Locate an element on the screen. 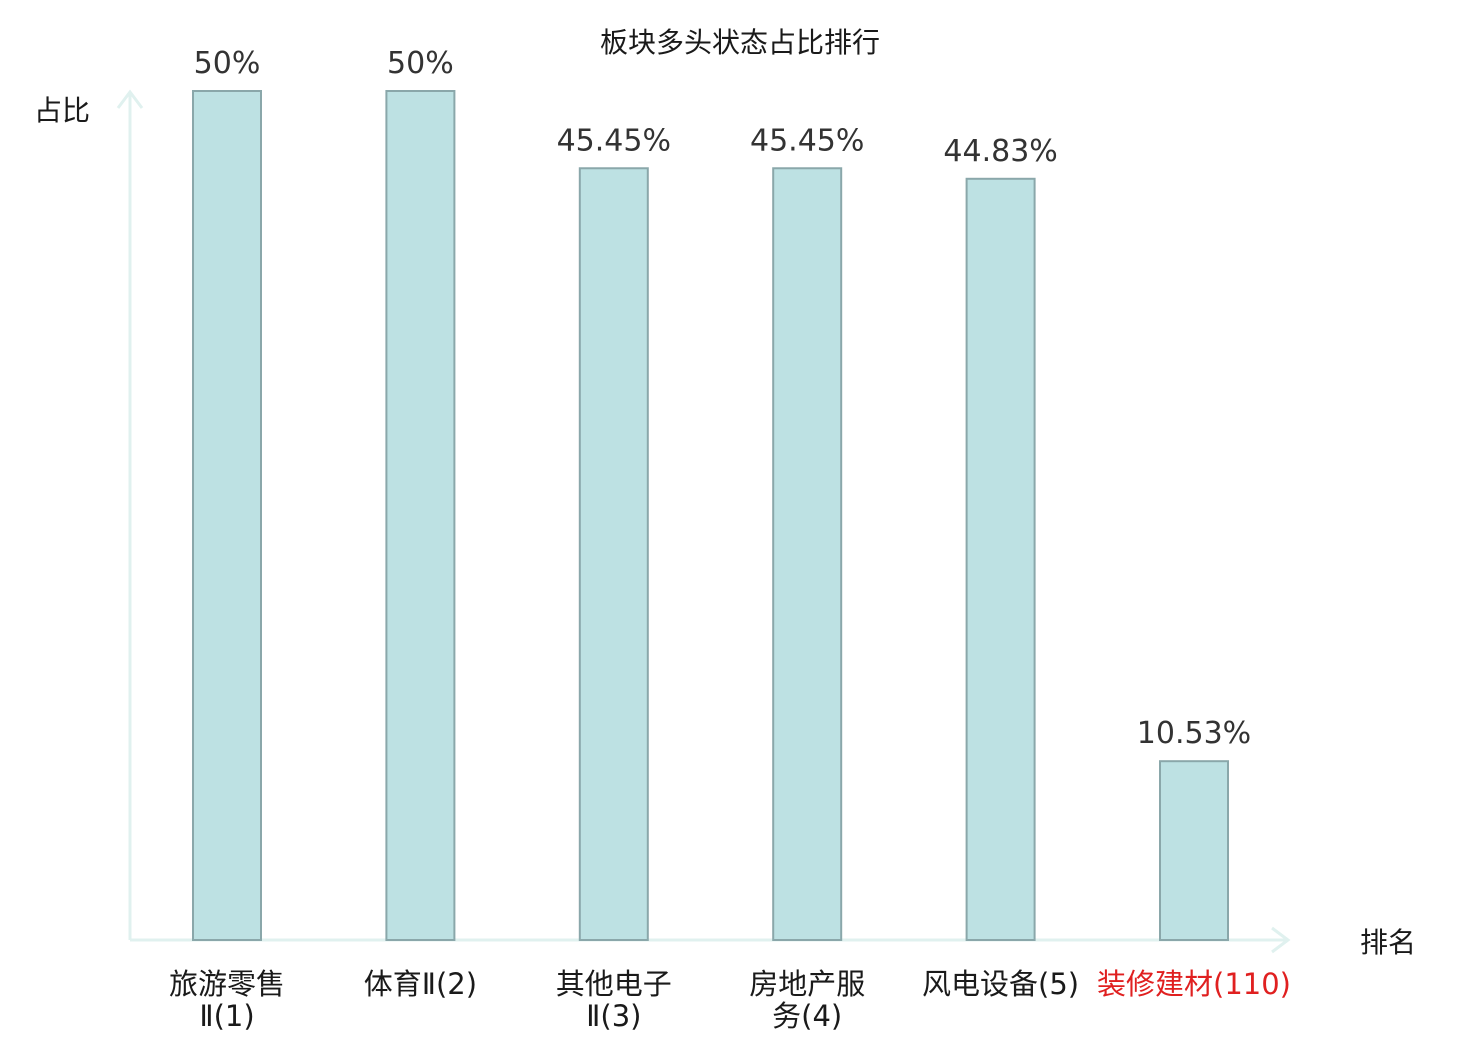 The image size is (1480, 1040). chart-title: 板块多头状态占比排行 is located at coordinates (740, 42).